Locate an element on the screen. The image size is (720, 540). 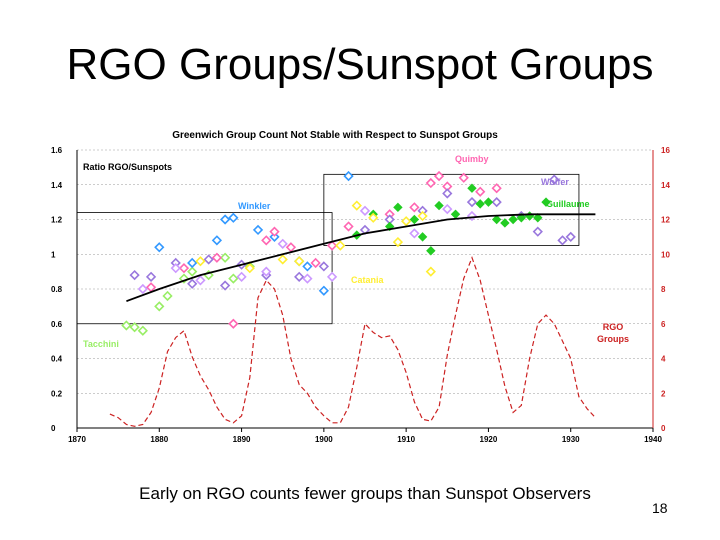
x-tick-label: 1880 is located at coordinates (159, 439).